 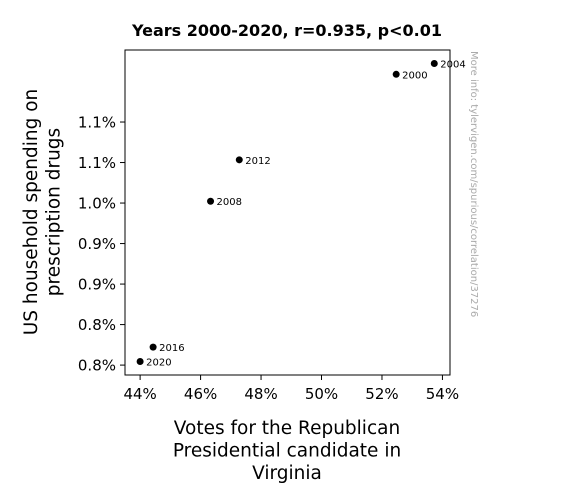 What do you see at coordinates (171, 348) in the screenshot?
I see `data-point-label: 2016` at bounding box center [171, 348].